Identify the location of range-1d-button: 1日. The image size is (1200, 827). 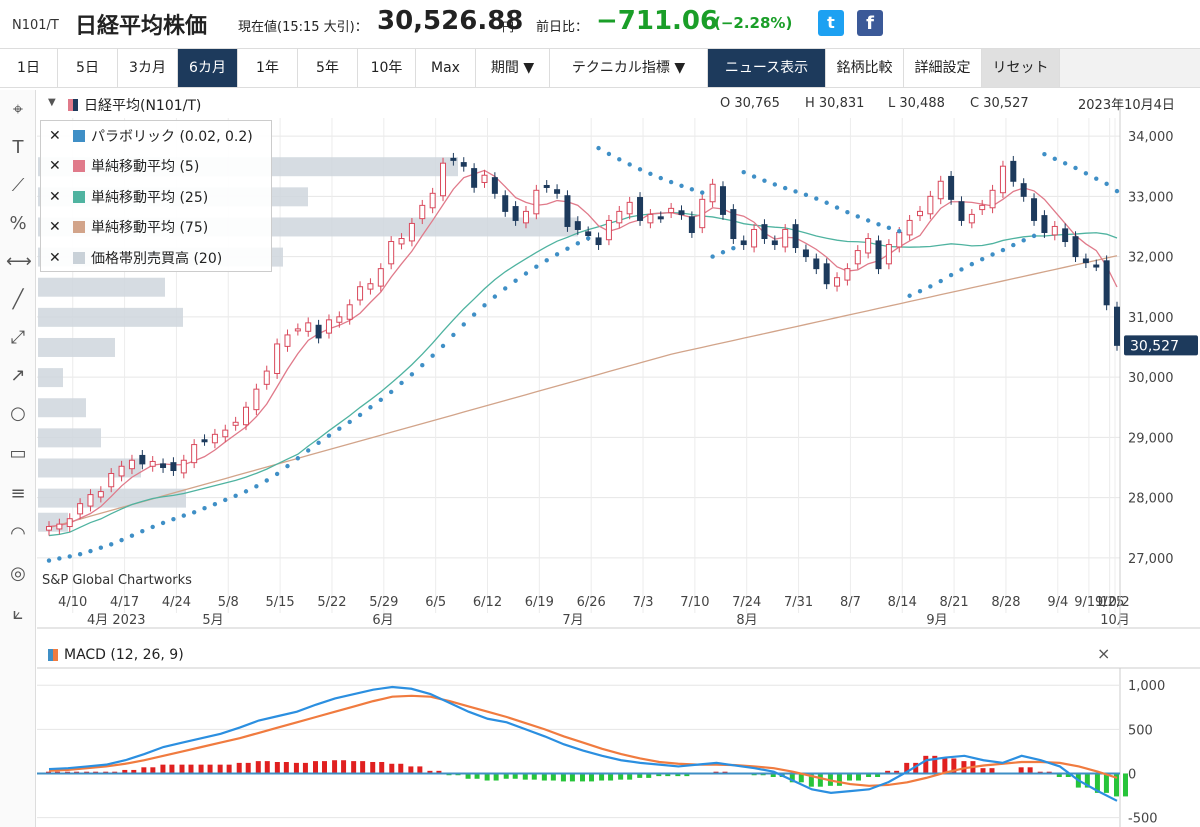
(29, 68).